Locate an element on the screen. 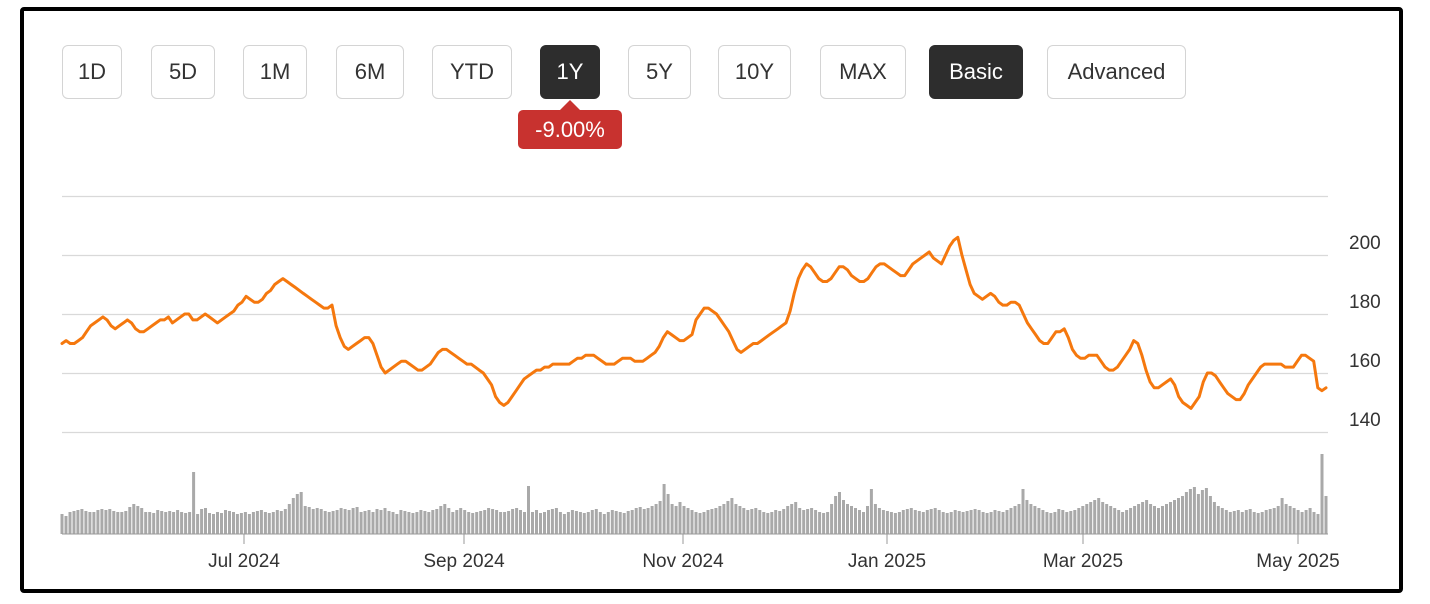  range-button-1m: 1M is located at coordinates (275, 72).